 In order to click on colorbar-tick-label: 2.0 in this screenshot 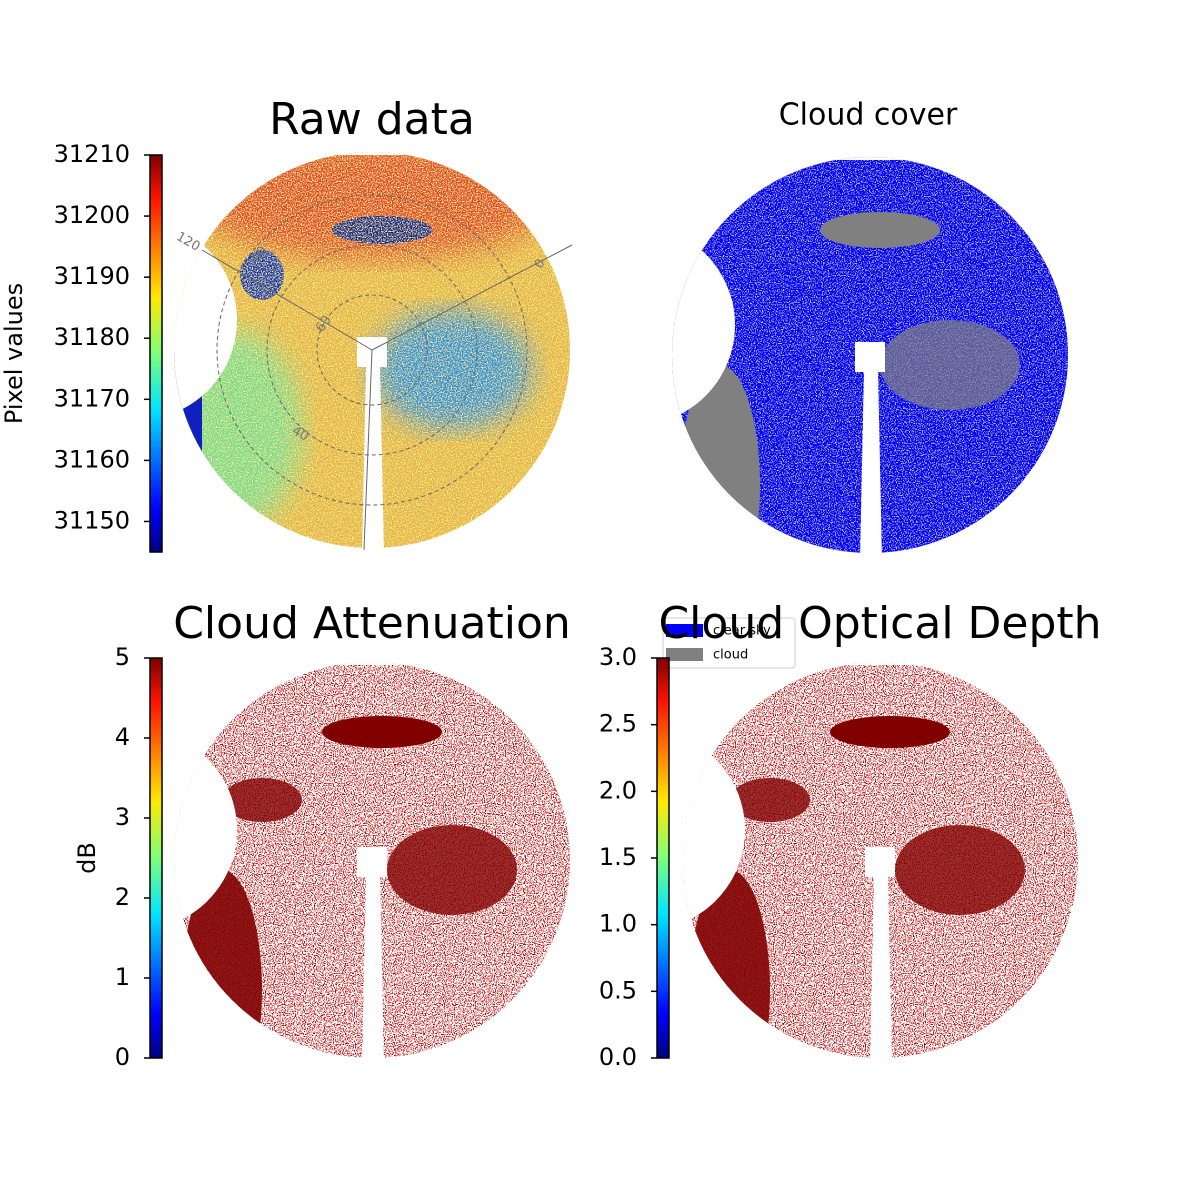, I will do `click(618, 790)`.